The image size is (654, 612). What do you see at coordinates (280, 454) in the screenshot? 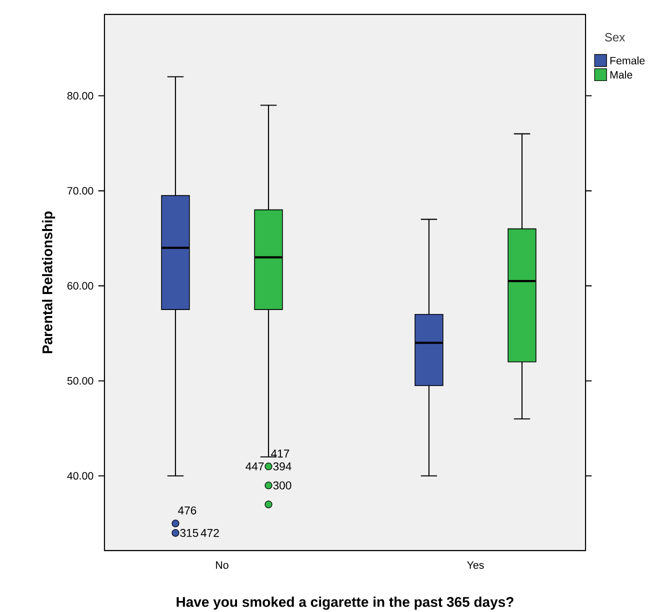
I see `annotation: 417` at bounding box center [280, 454].